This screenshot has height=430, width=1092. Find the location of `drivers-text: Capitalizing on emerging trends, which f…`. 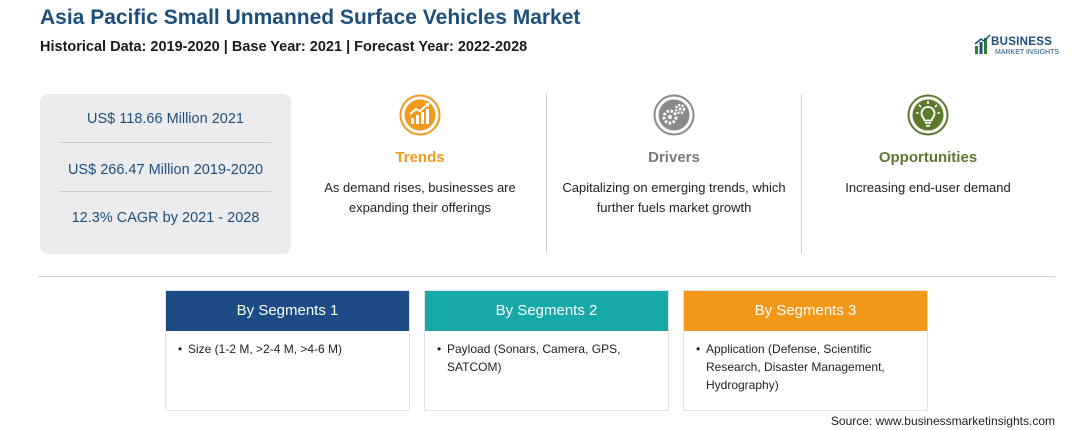

drivers-text: Capitalizing on emerging trends, which f… is located at coordinates (674, 197).